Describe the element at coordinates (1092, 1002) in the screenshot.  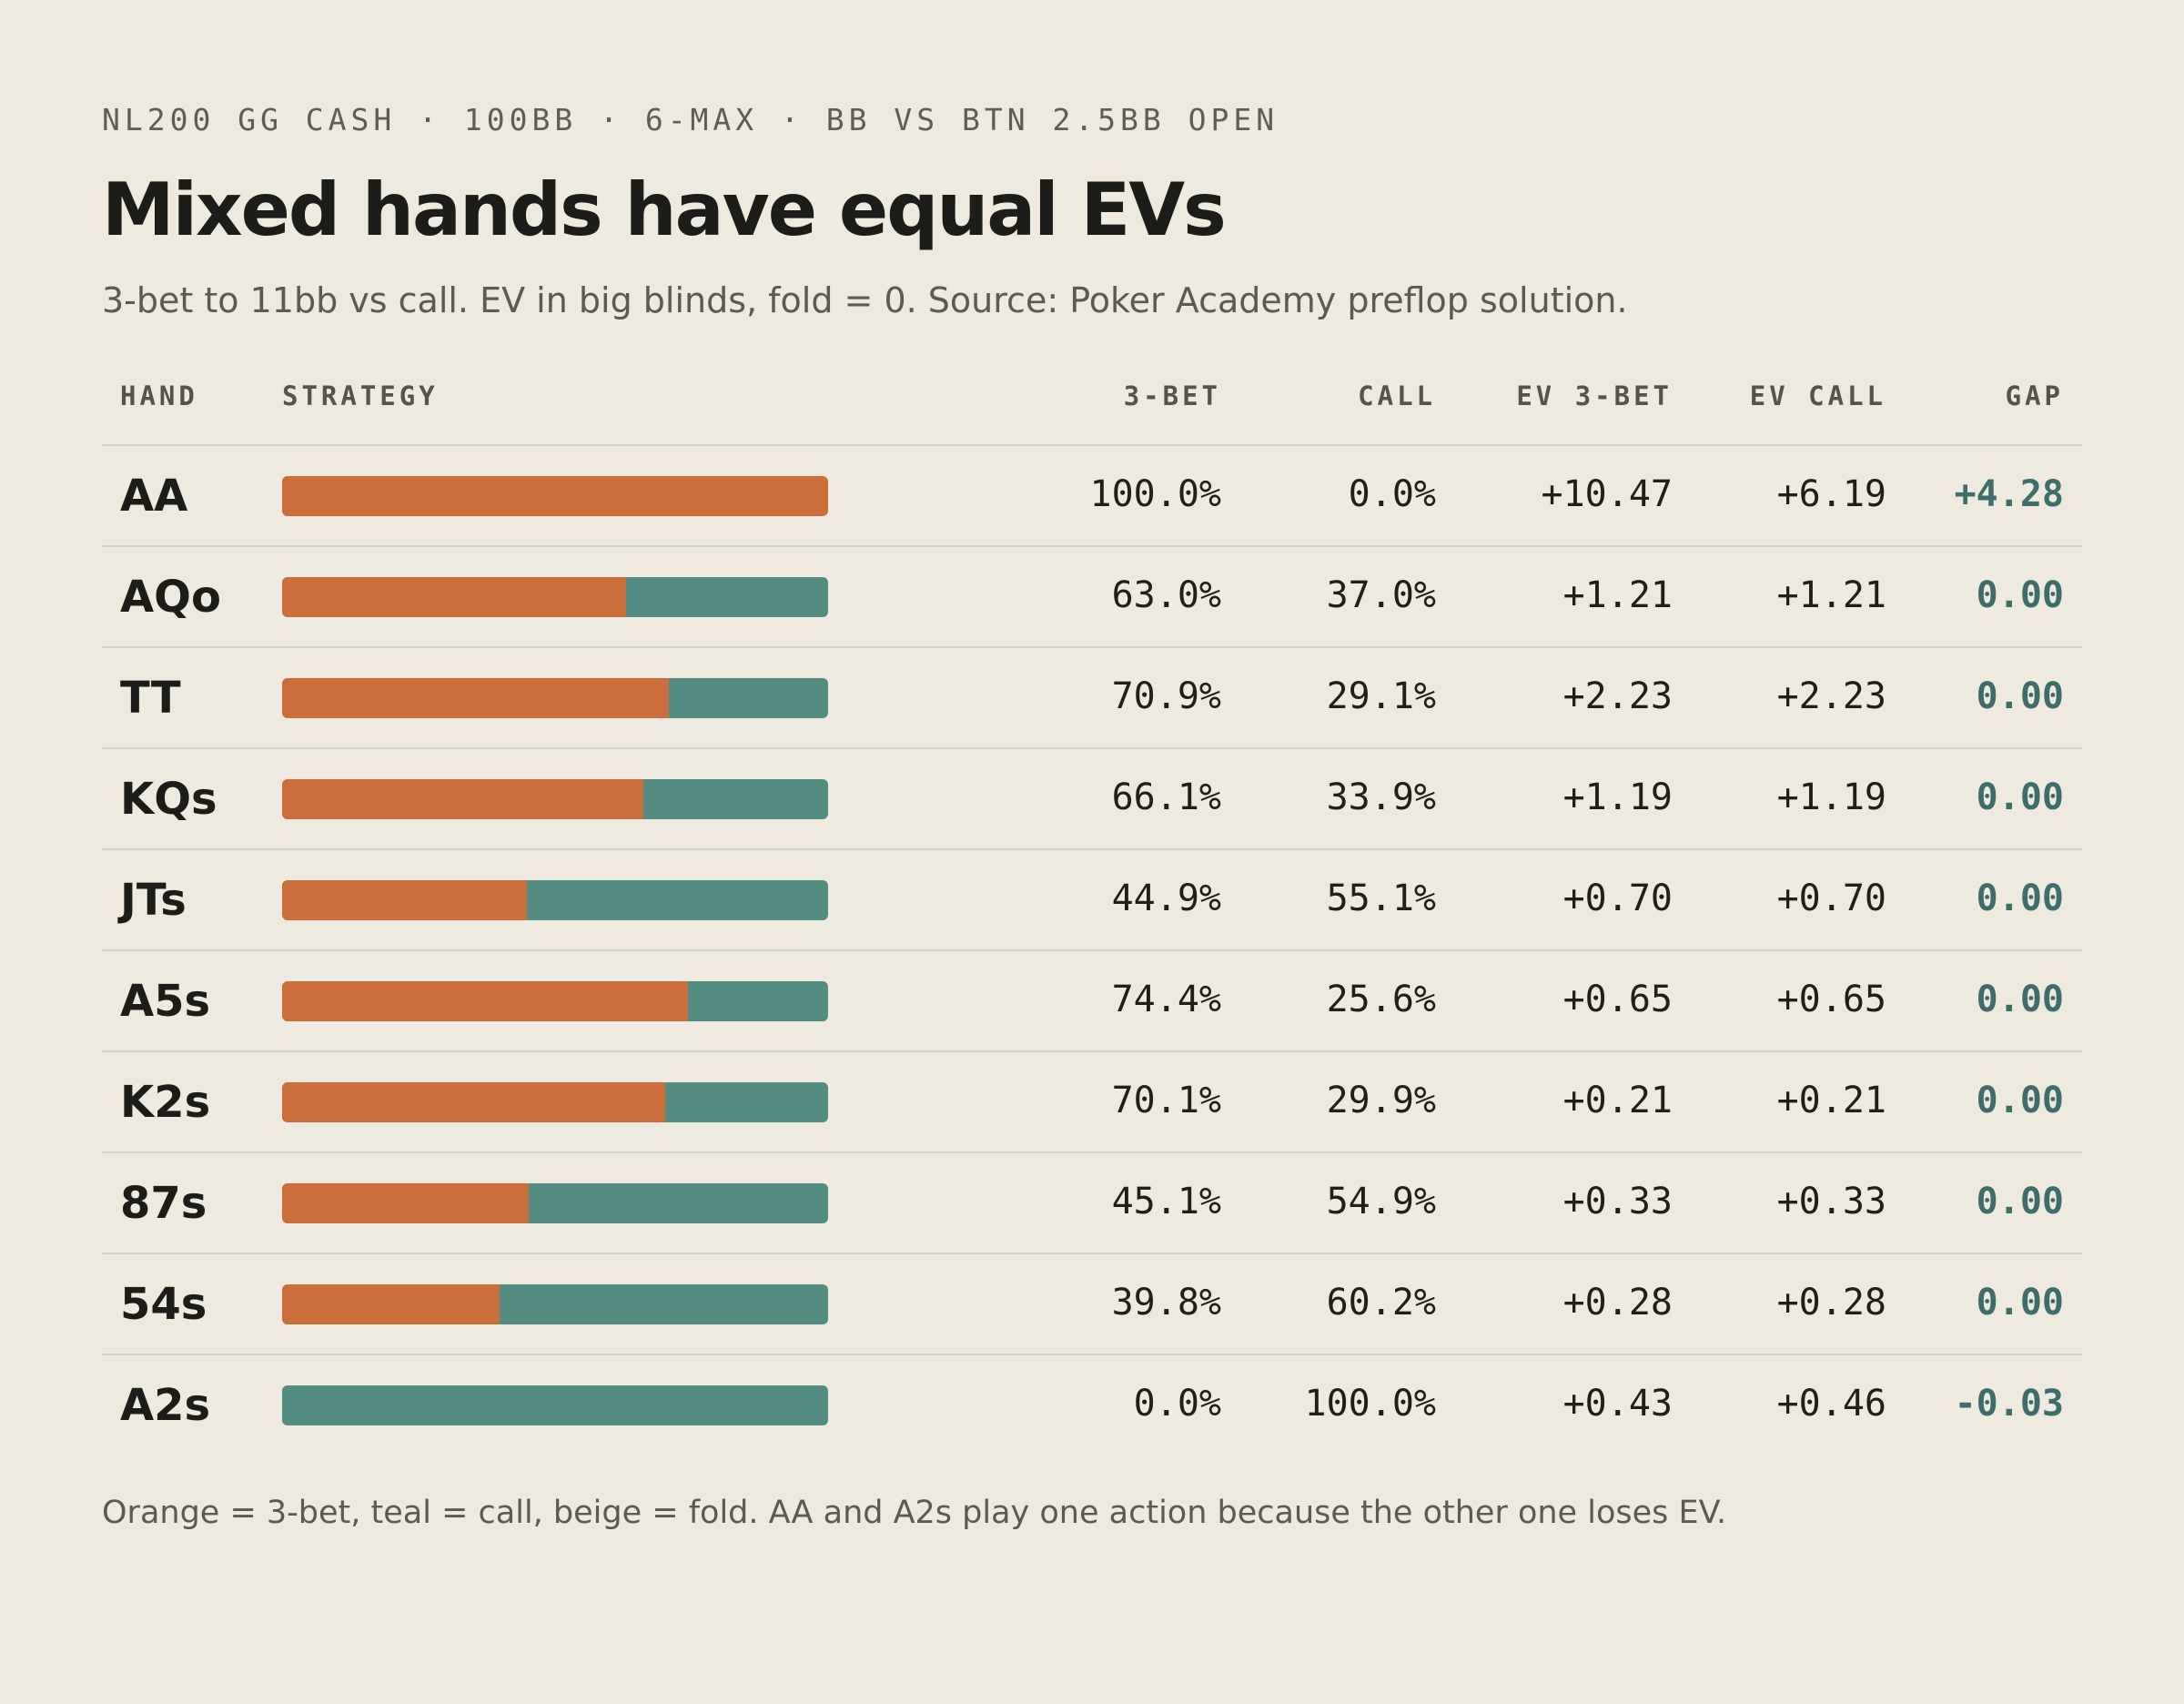
I see `table-row: A5s 74.4% 25.6% +0.65 +0.65 0.00` at that location.